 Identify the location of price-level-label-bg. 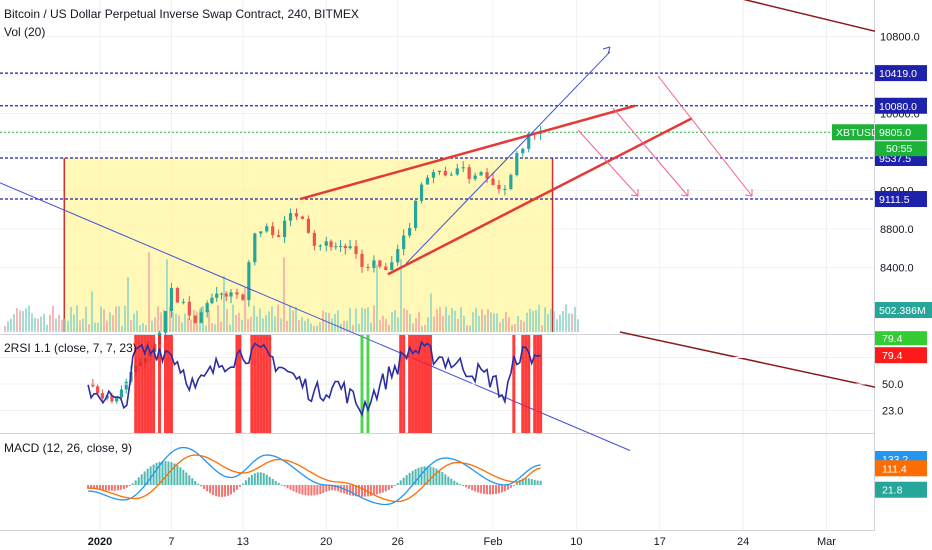
(901, 73).